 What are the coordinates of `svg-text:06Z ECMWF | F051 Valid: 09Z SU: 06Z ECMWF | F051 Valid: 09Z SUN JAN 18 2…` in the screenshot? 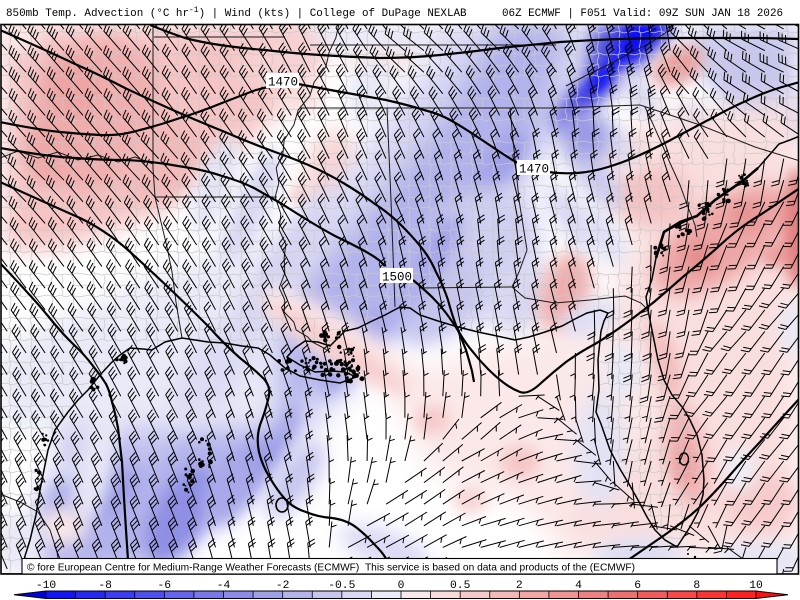 It's located at (642, 14).